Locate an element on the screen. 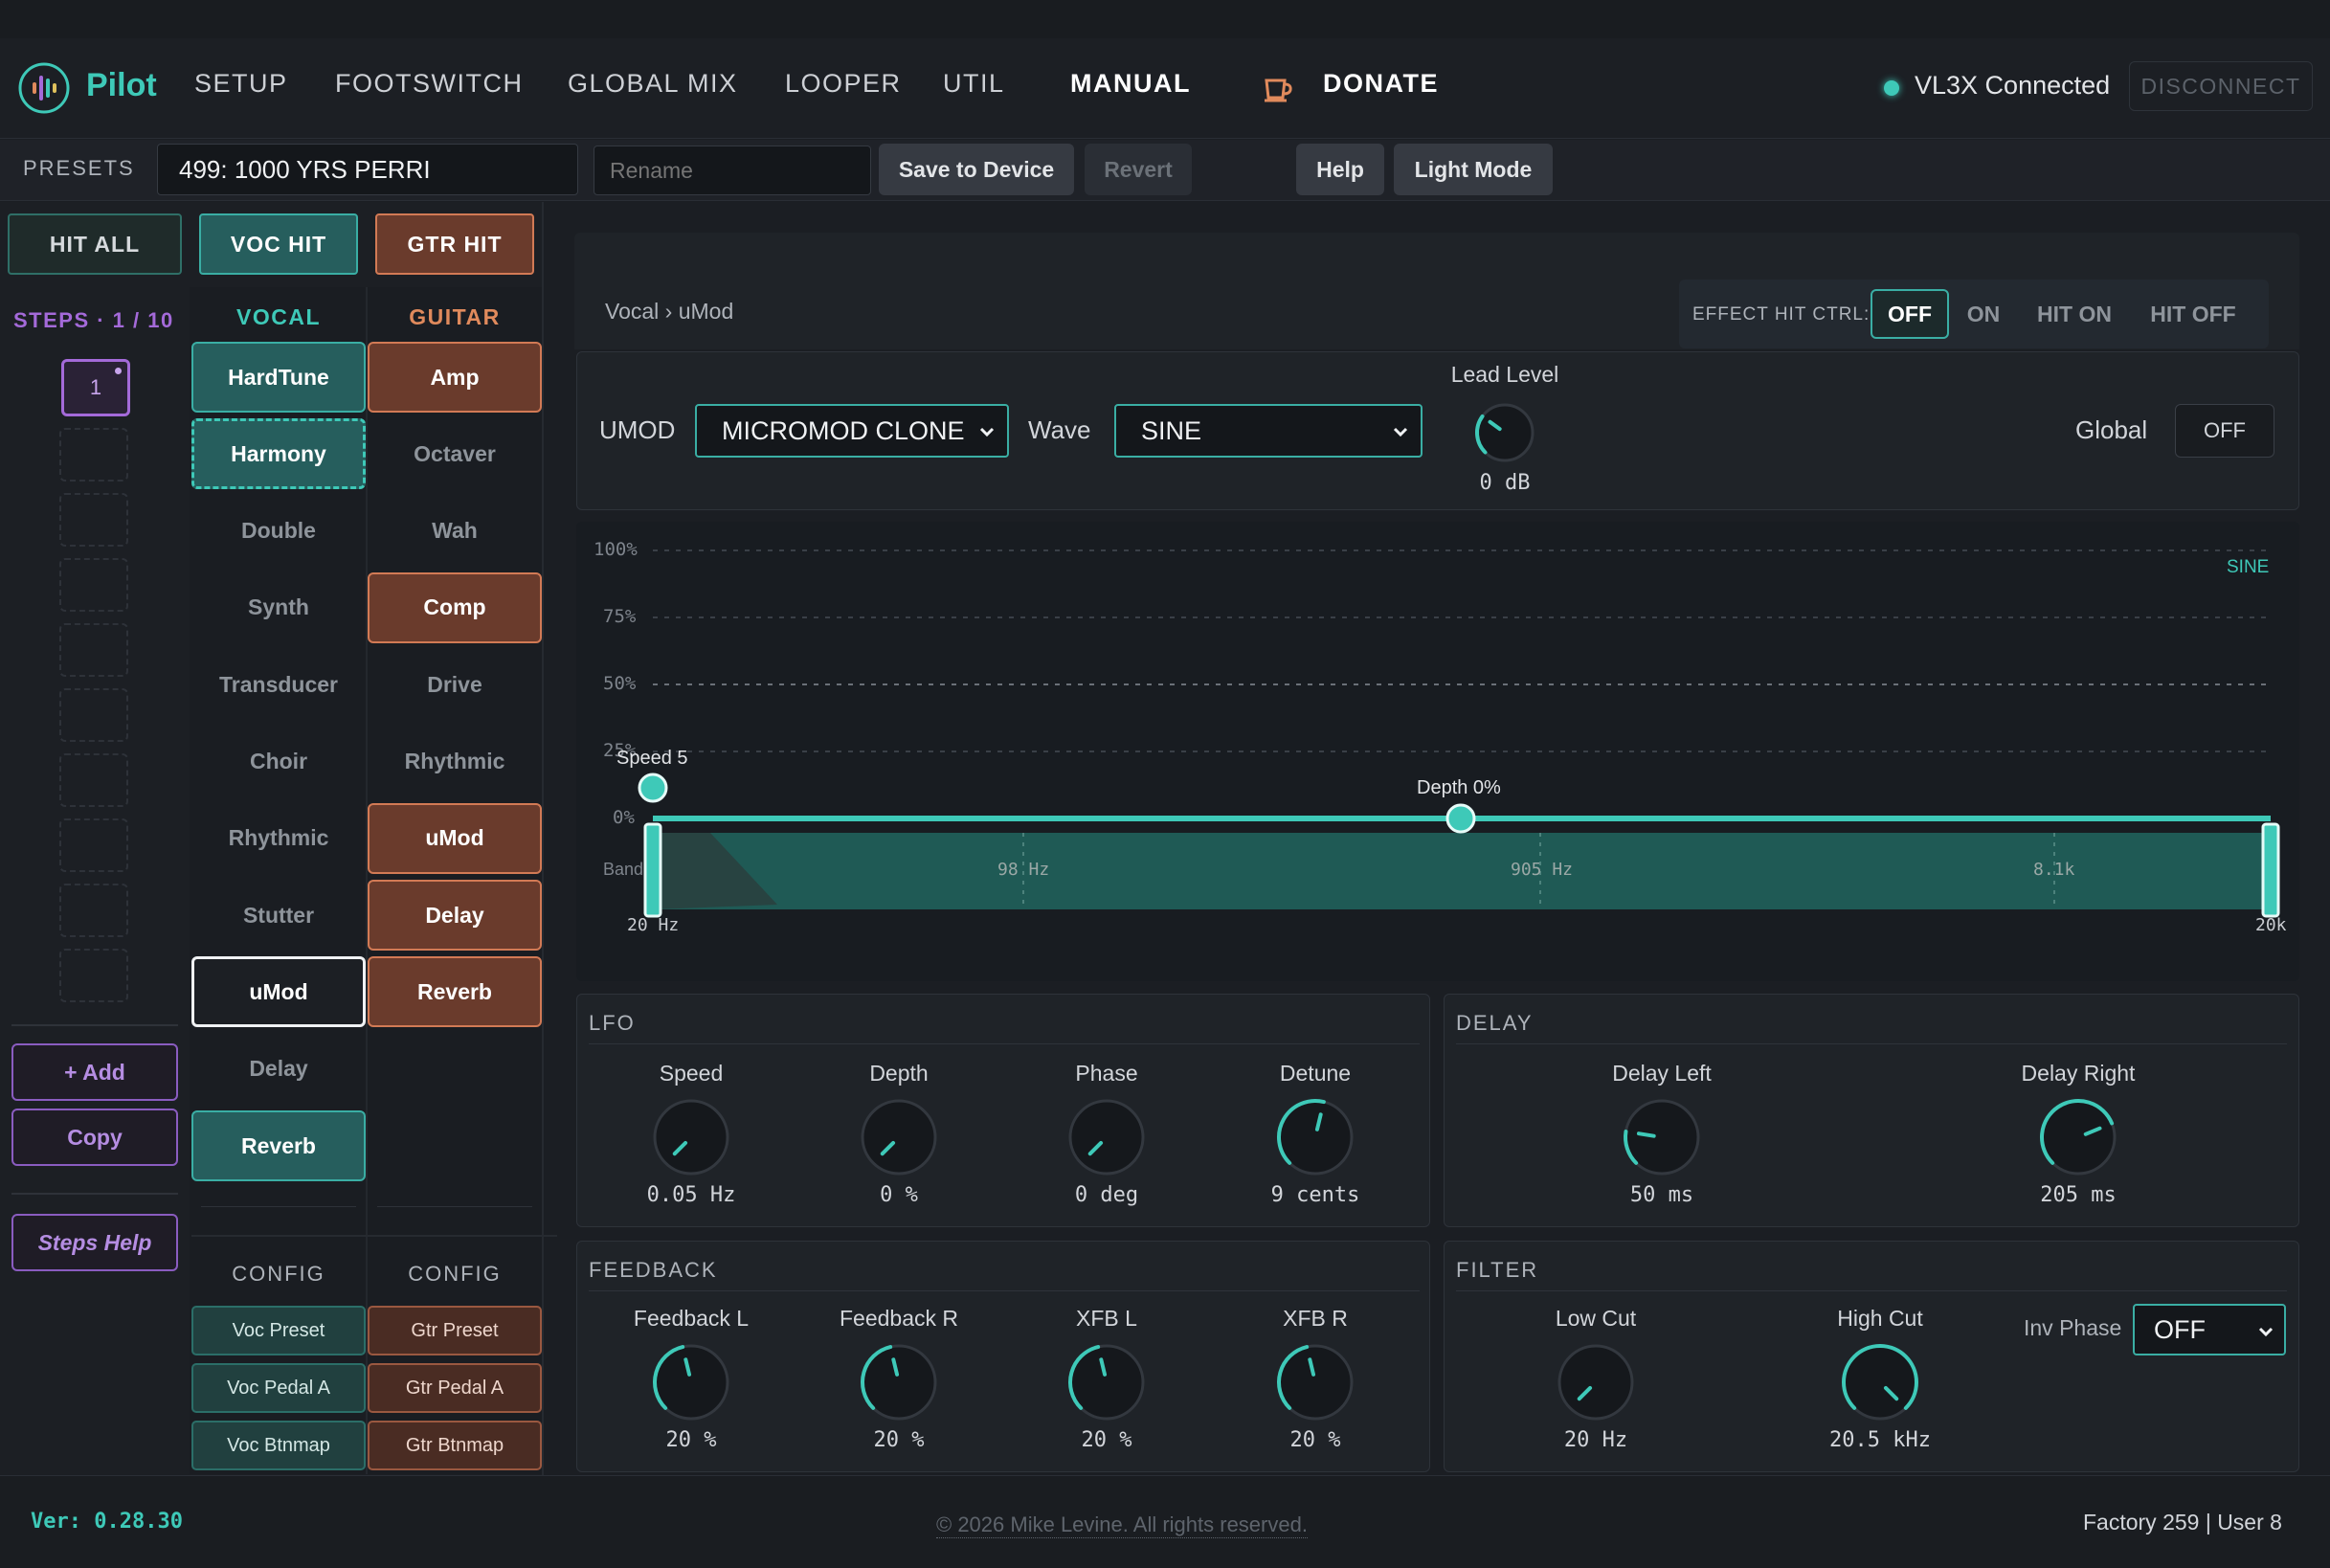 The image size is (2330, 1568). feedback-xfb-r-knob is located at coordinates (1315, 1382).